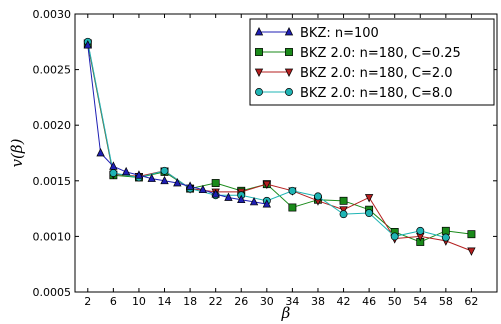  I want to click on x-tick-label: 6, so click(113, 301).